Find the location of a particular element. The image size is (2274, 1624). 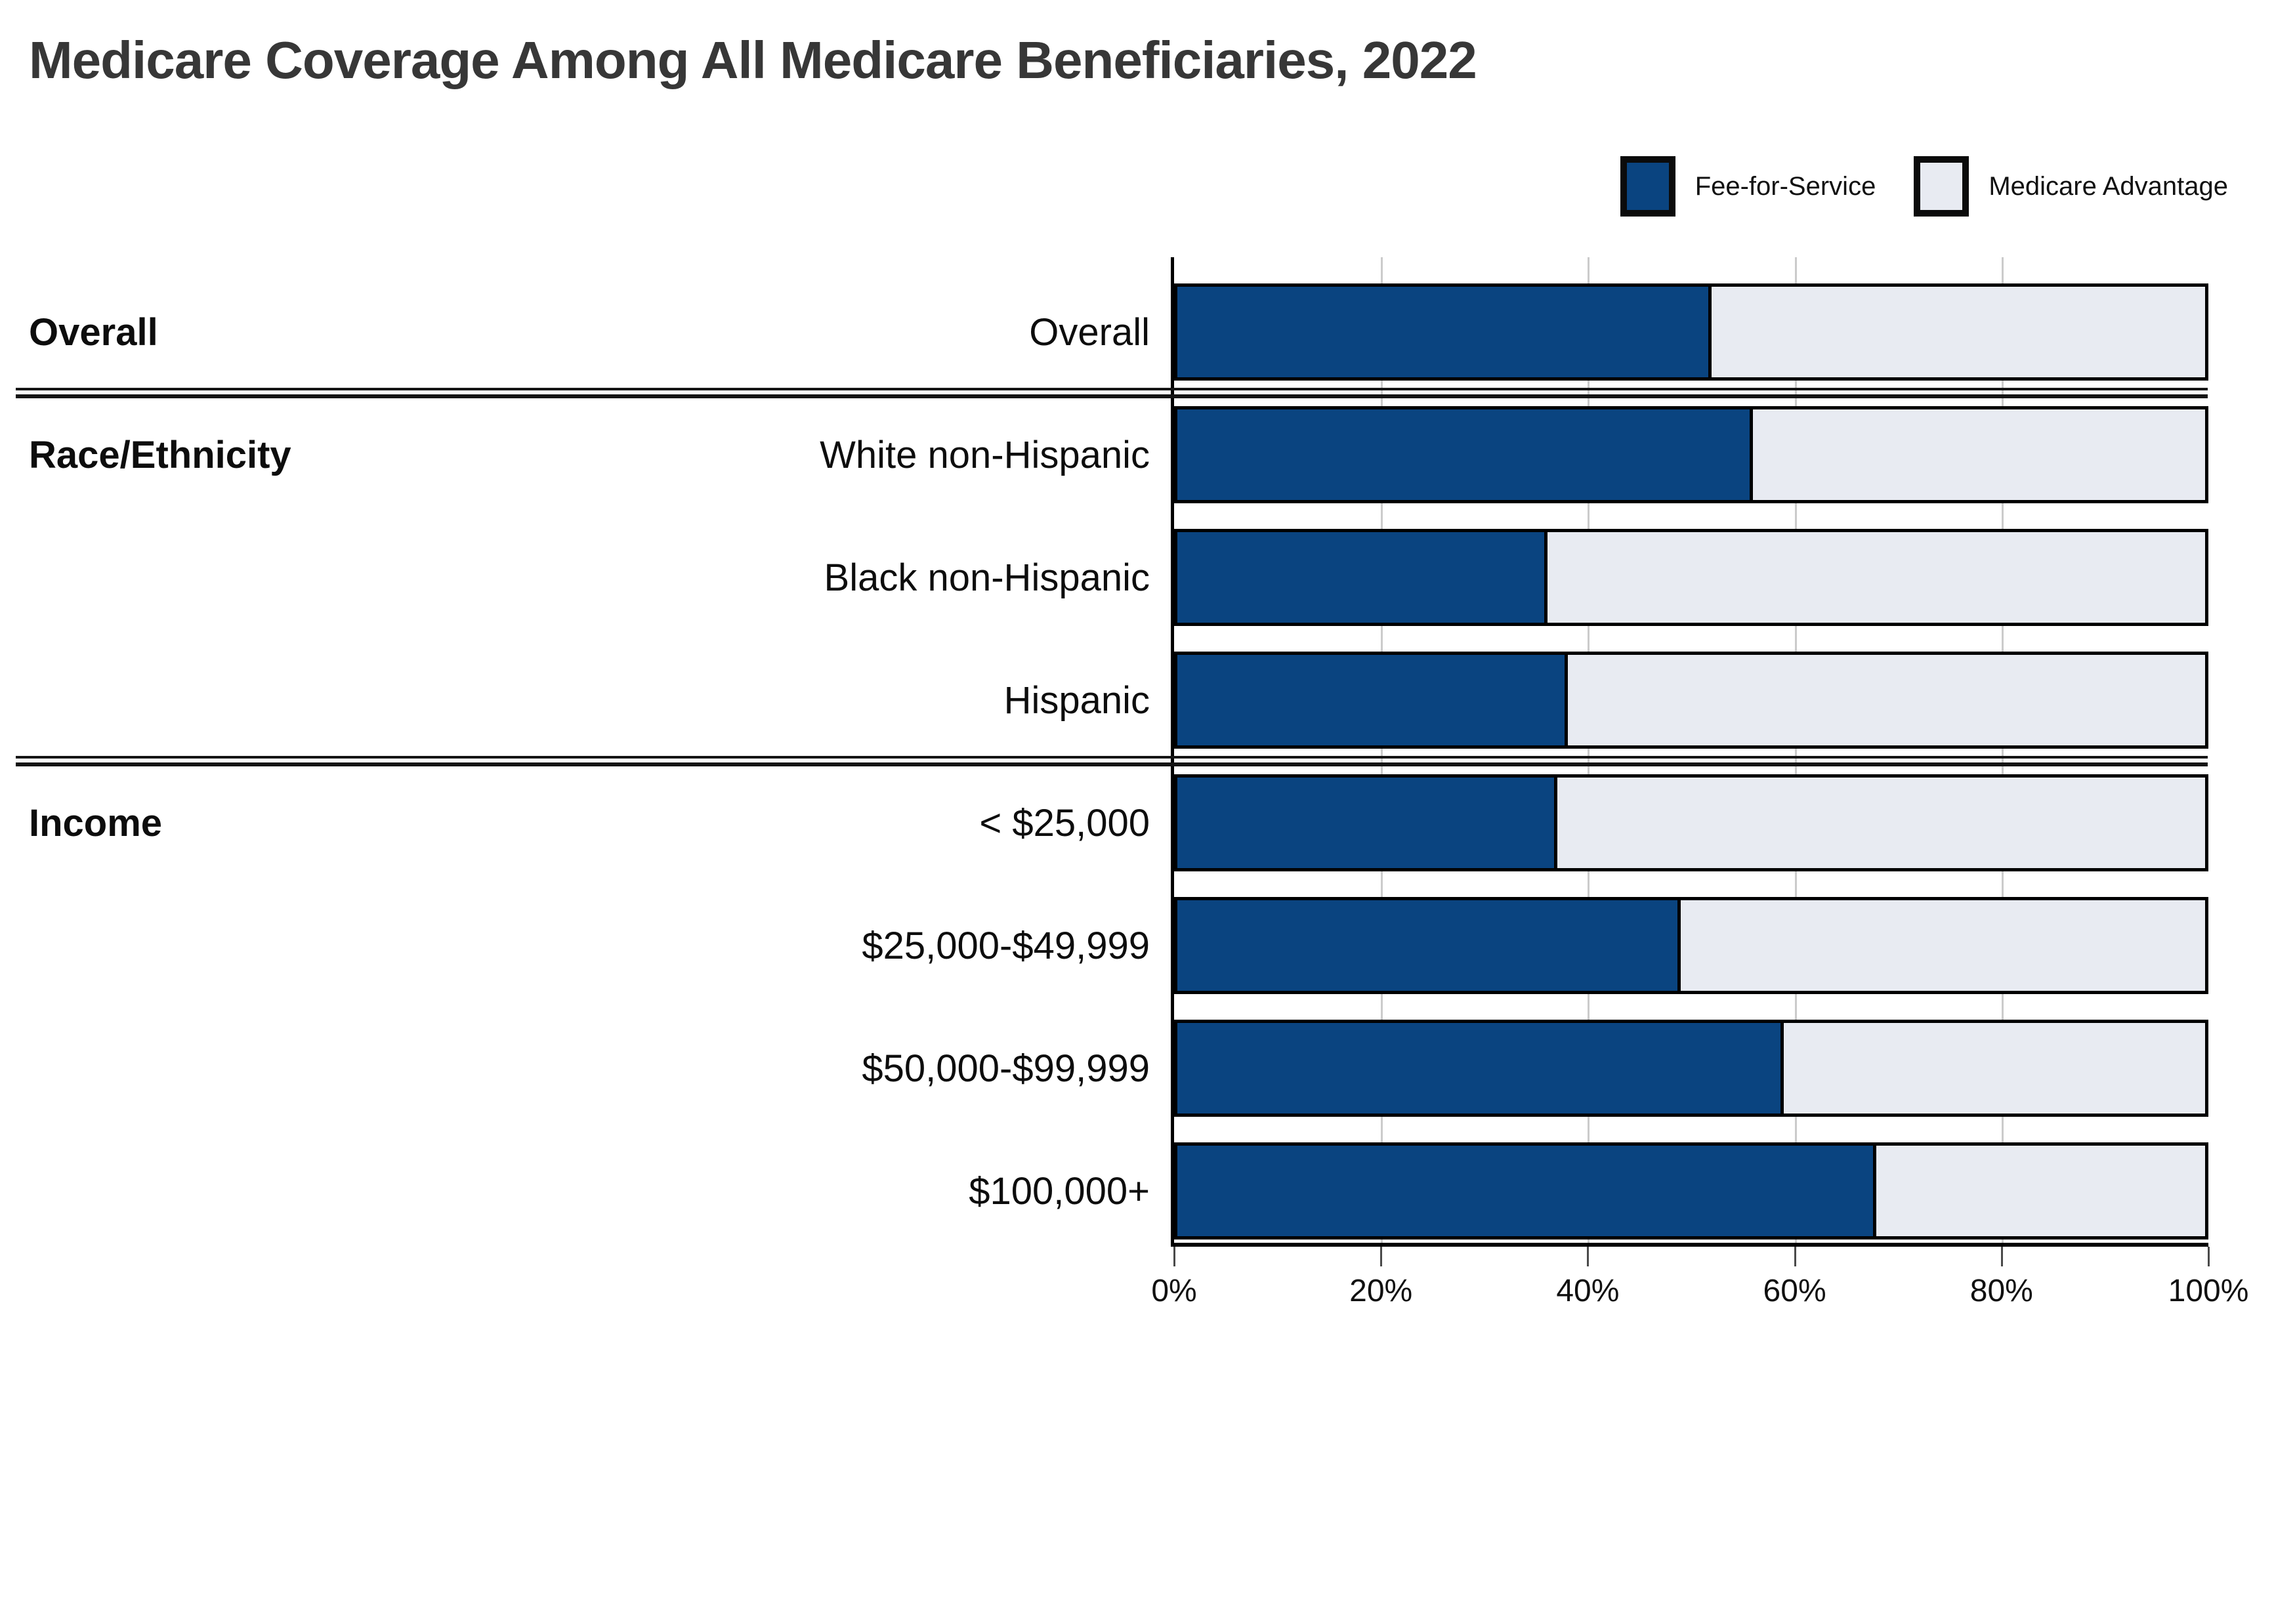

category-label-1: White non-Hispanic is located at coordinates (985, 454).